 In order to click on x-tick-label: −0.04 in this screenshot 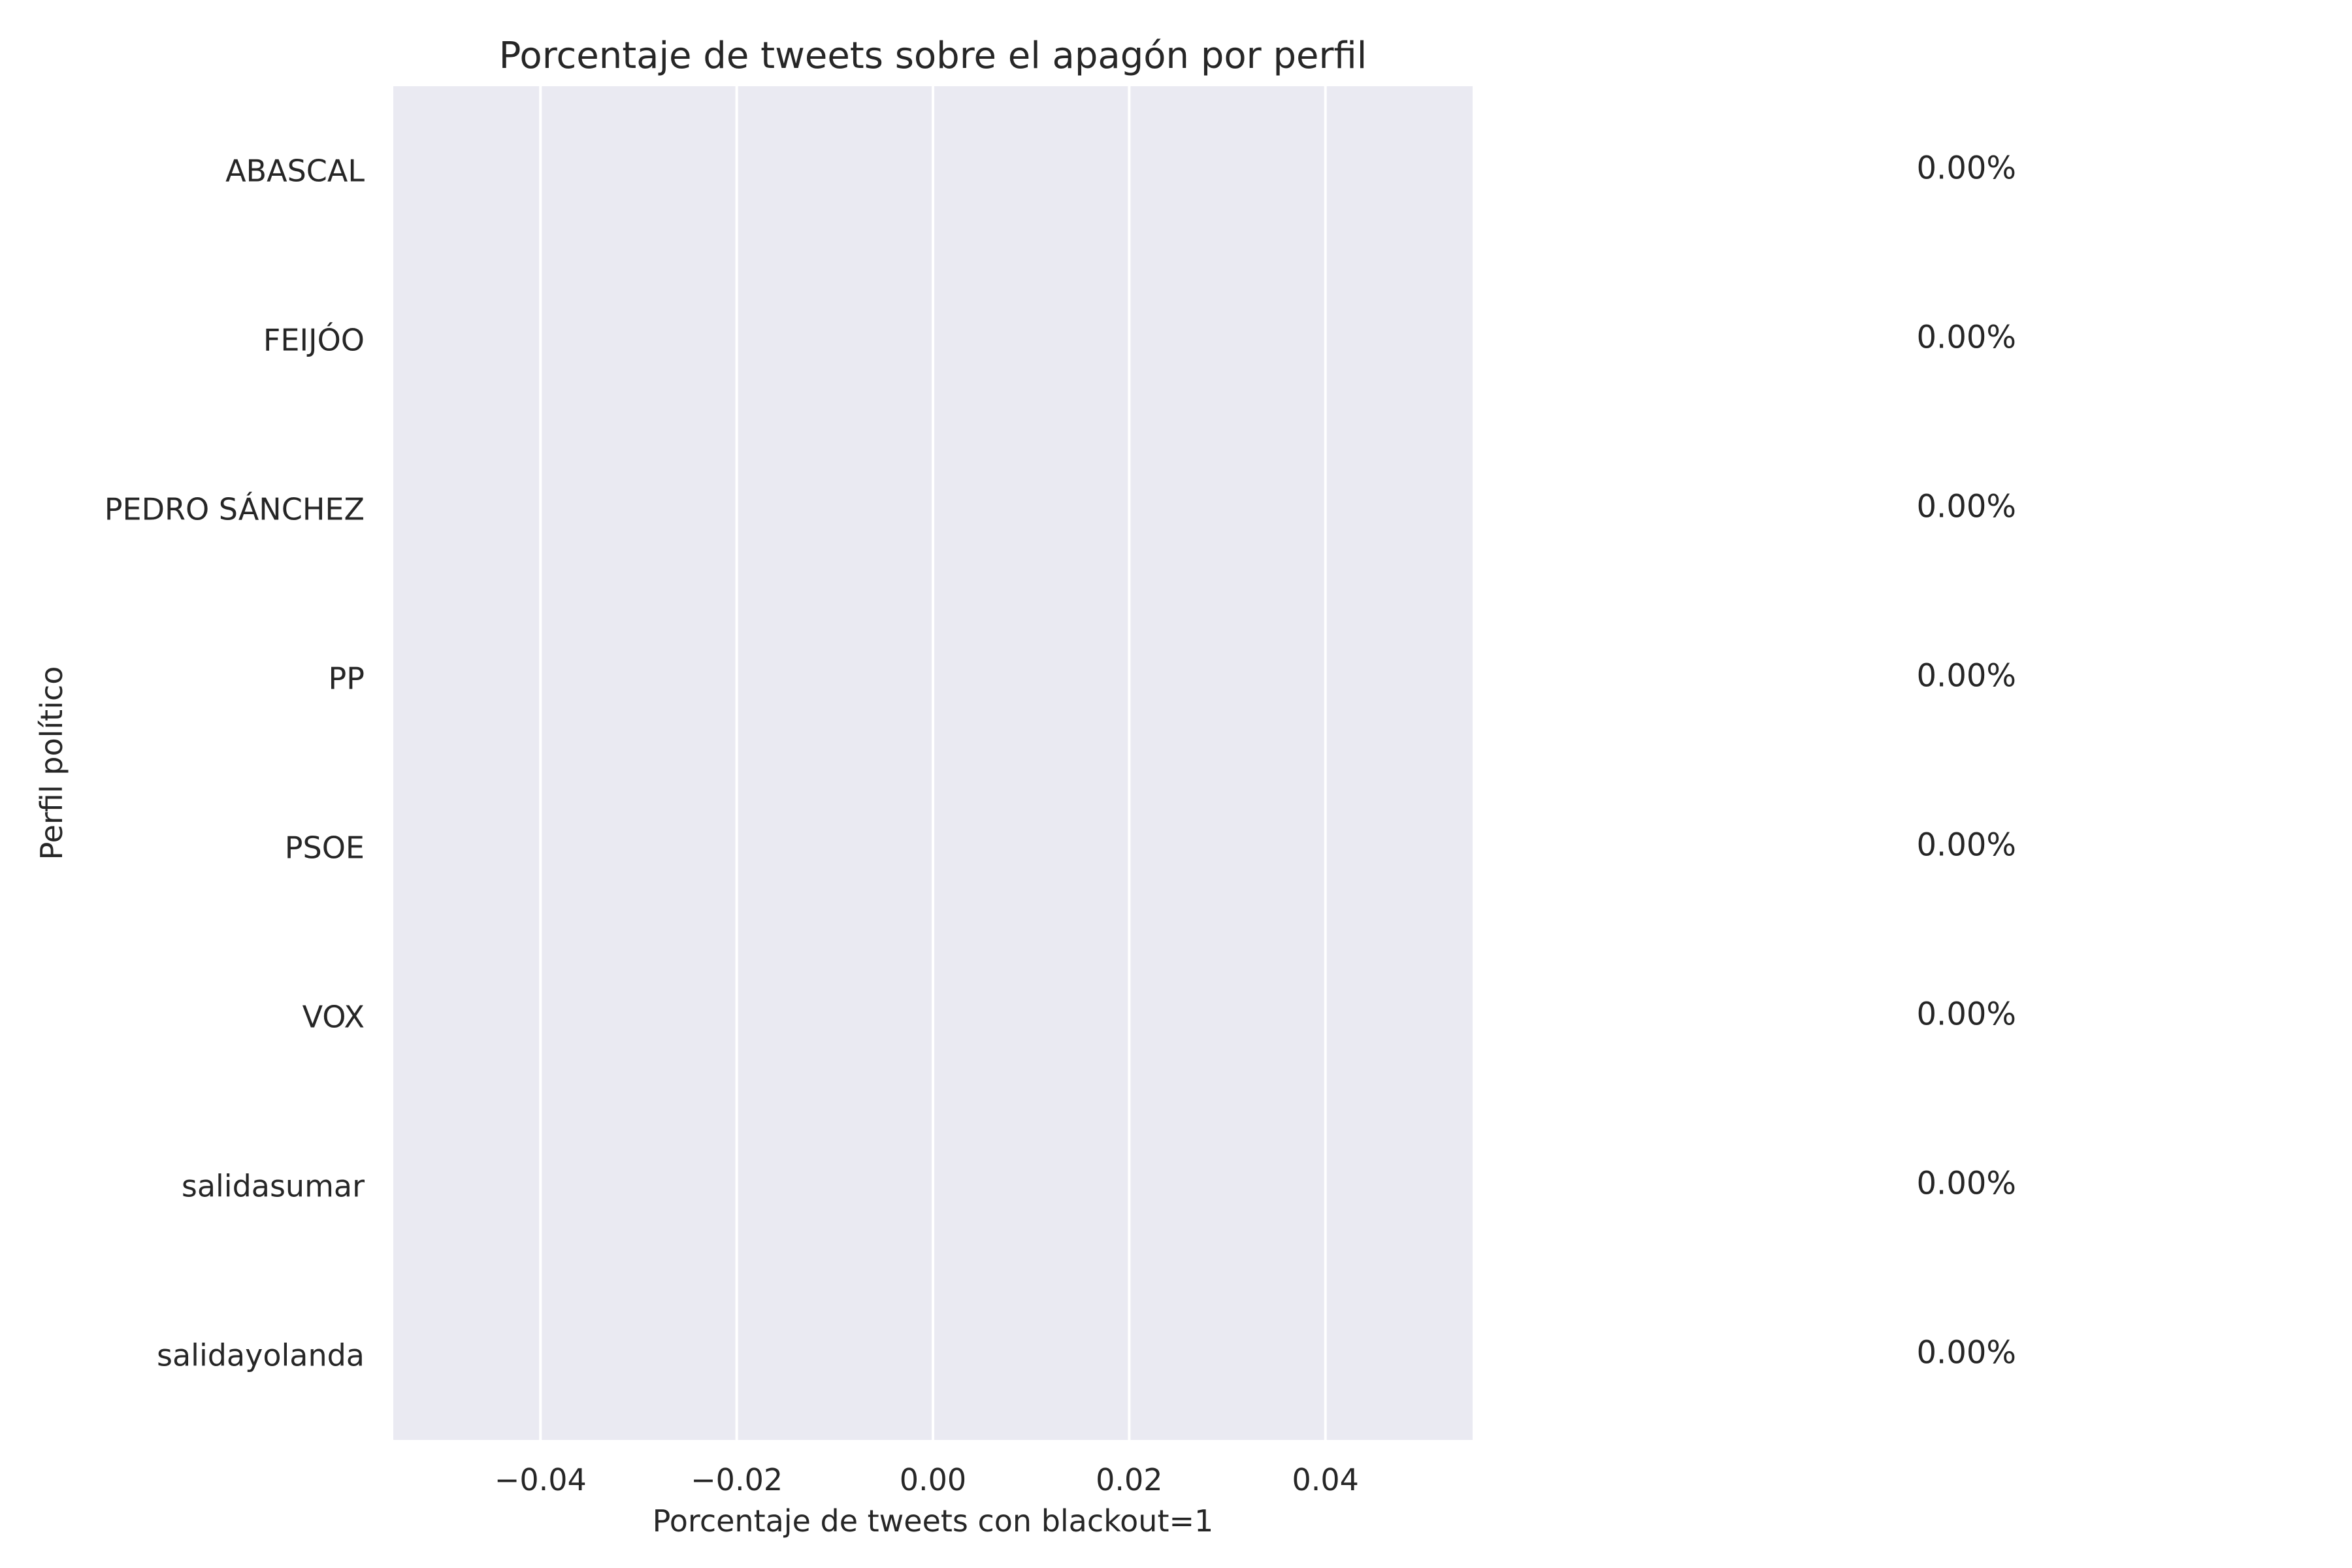, I will do `click(541, 1479)`.